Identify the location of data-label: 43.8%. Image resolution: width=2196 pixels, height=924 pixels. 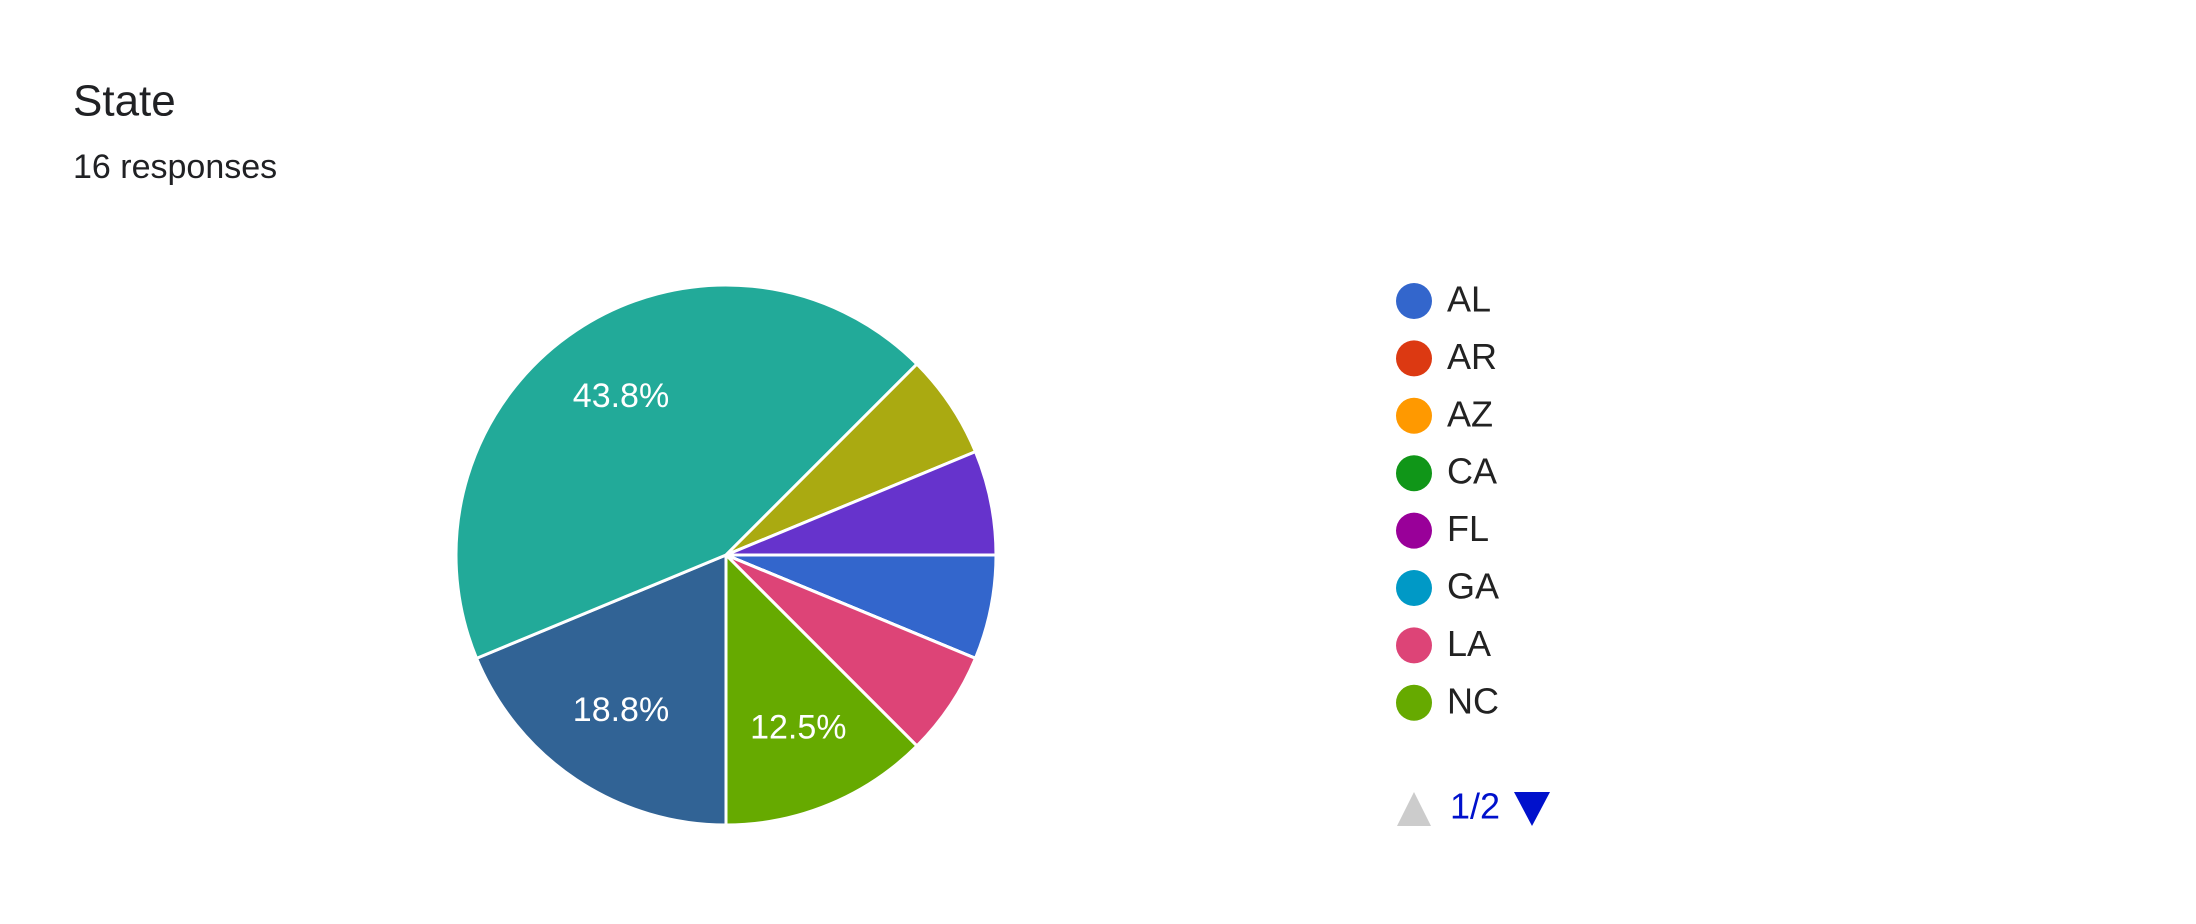
(621, 396).